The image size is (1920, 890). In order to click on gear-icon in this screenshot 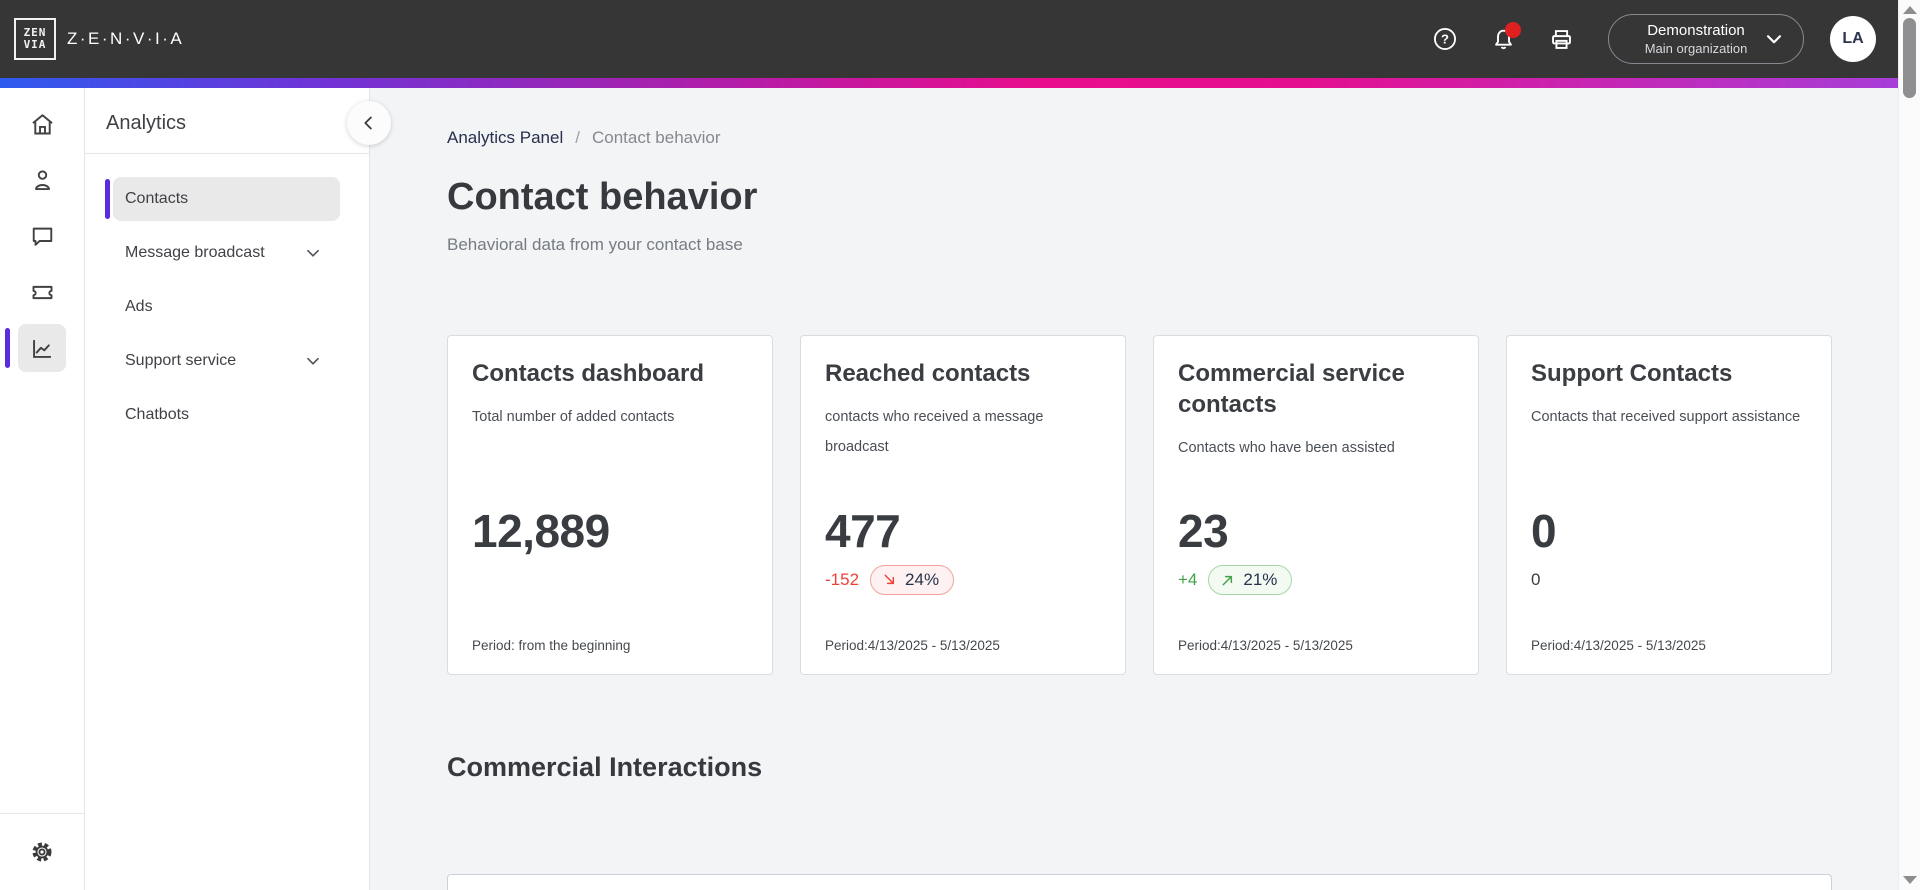, I will do `click(42, 852)`.